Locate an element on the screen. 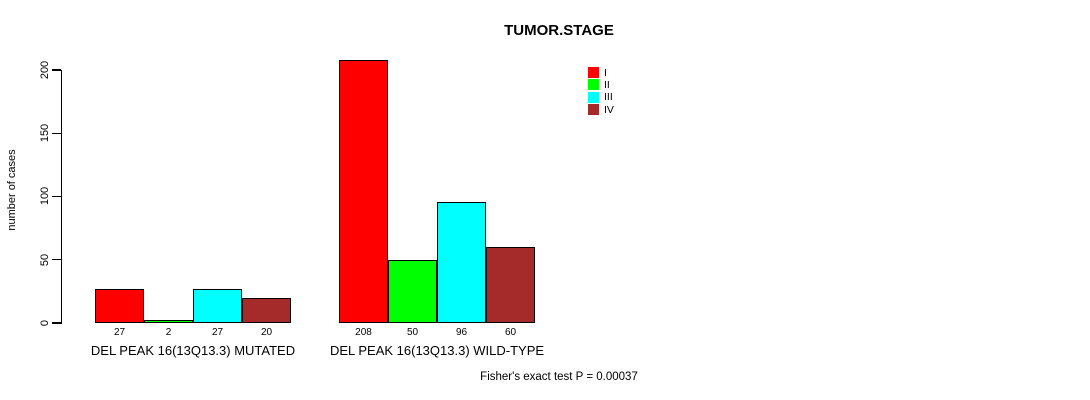 This screenshot has height=400, width=1090. bar-value-label: 60 is located at coordinates (510, 332).